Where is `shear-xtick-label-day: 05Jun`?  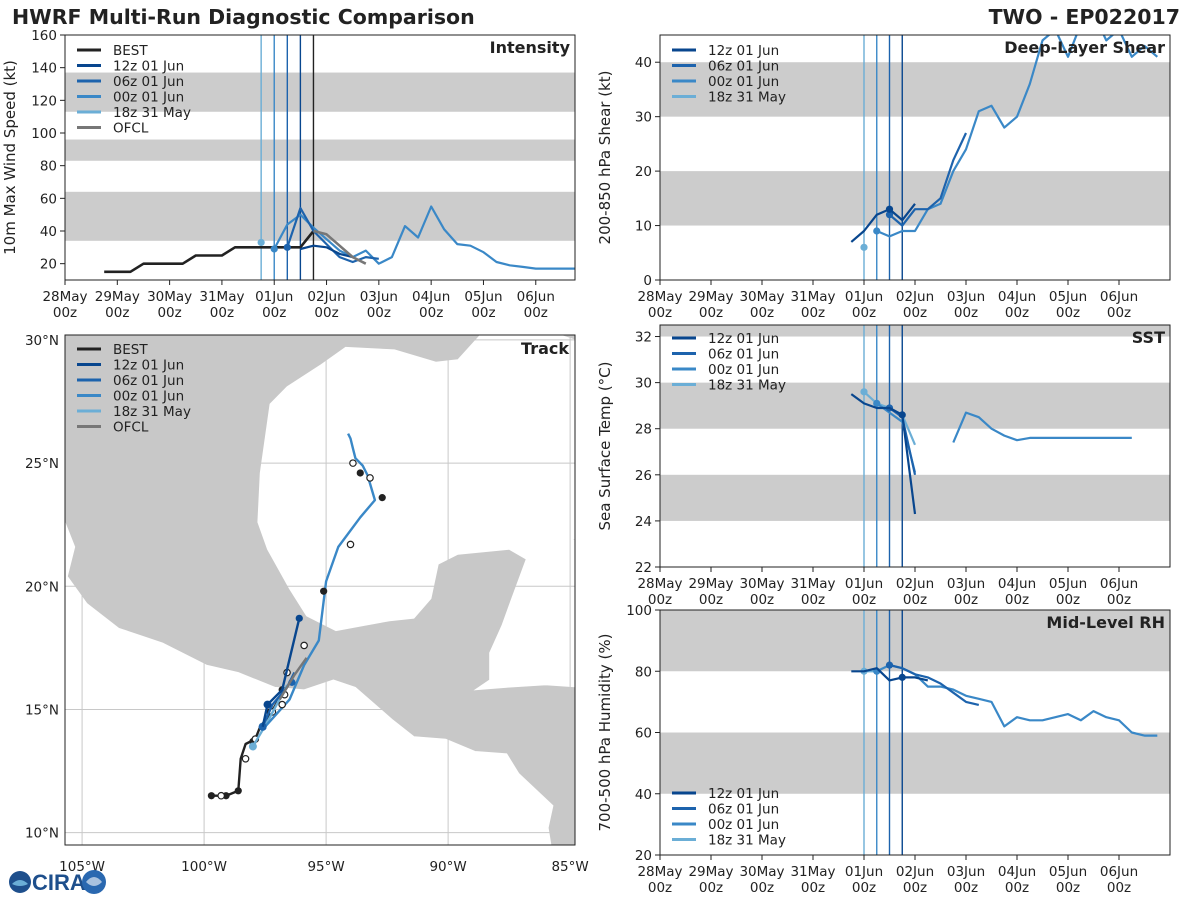 shear-xtick-label-day: 05Jun is located at coordinates (1068, 297).